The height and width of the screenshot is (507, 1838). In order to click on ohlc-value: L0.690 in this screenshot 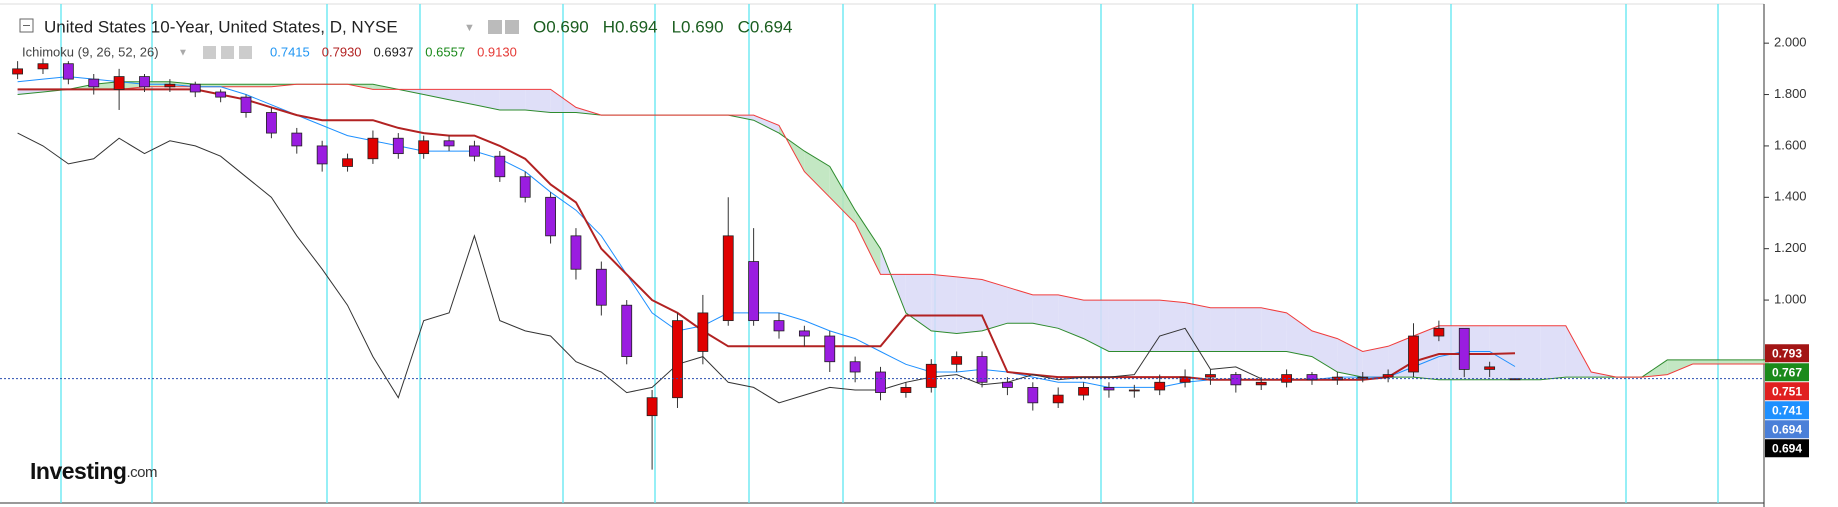, I will do `click(698, 26)`.